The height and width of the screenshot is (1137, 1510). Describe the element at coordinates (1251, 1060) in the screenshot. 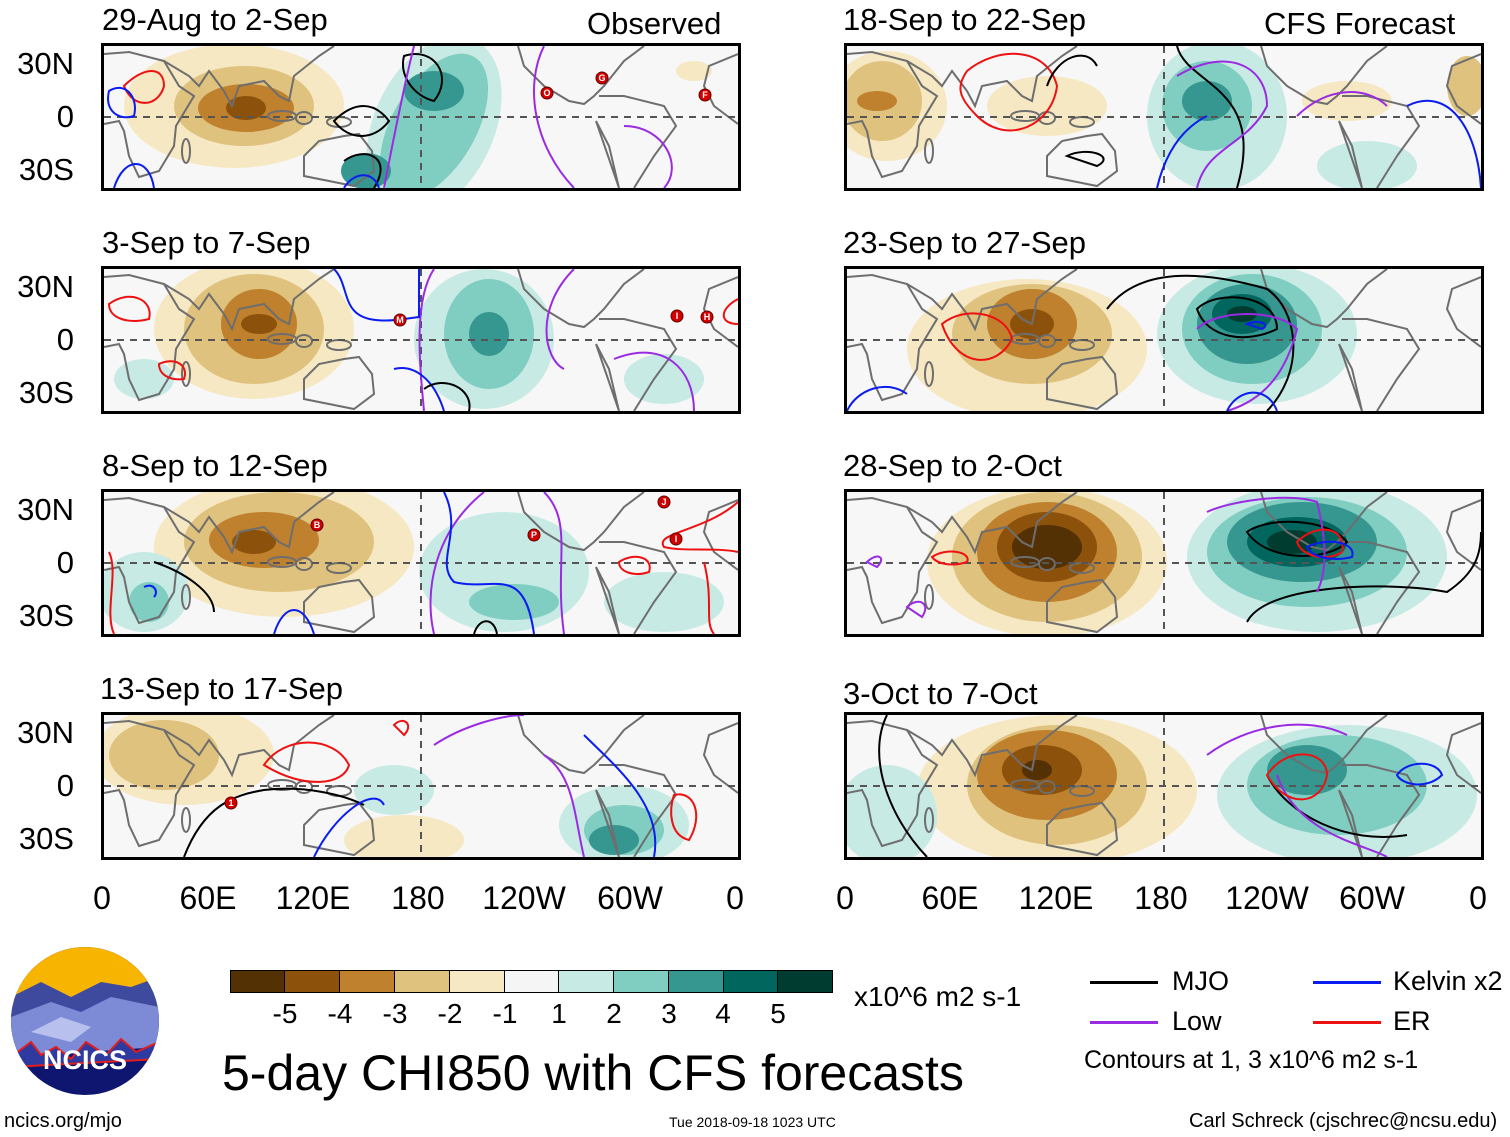

I see `contours-note: Contours at 1, 3 x10^6 m2 s-1` at that location.